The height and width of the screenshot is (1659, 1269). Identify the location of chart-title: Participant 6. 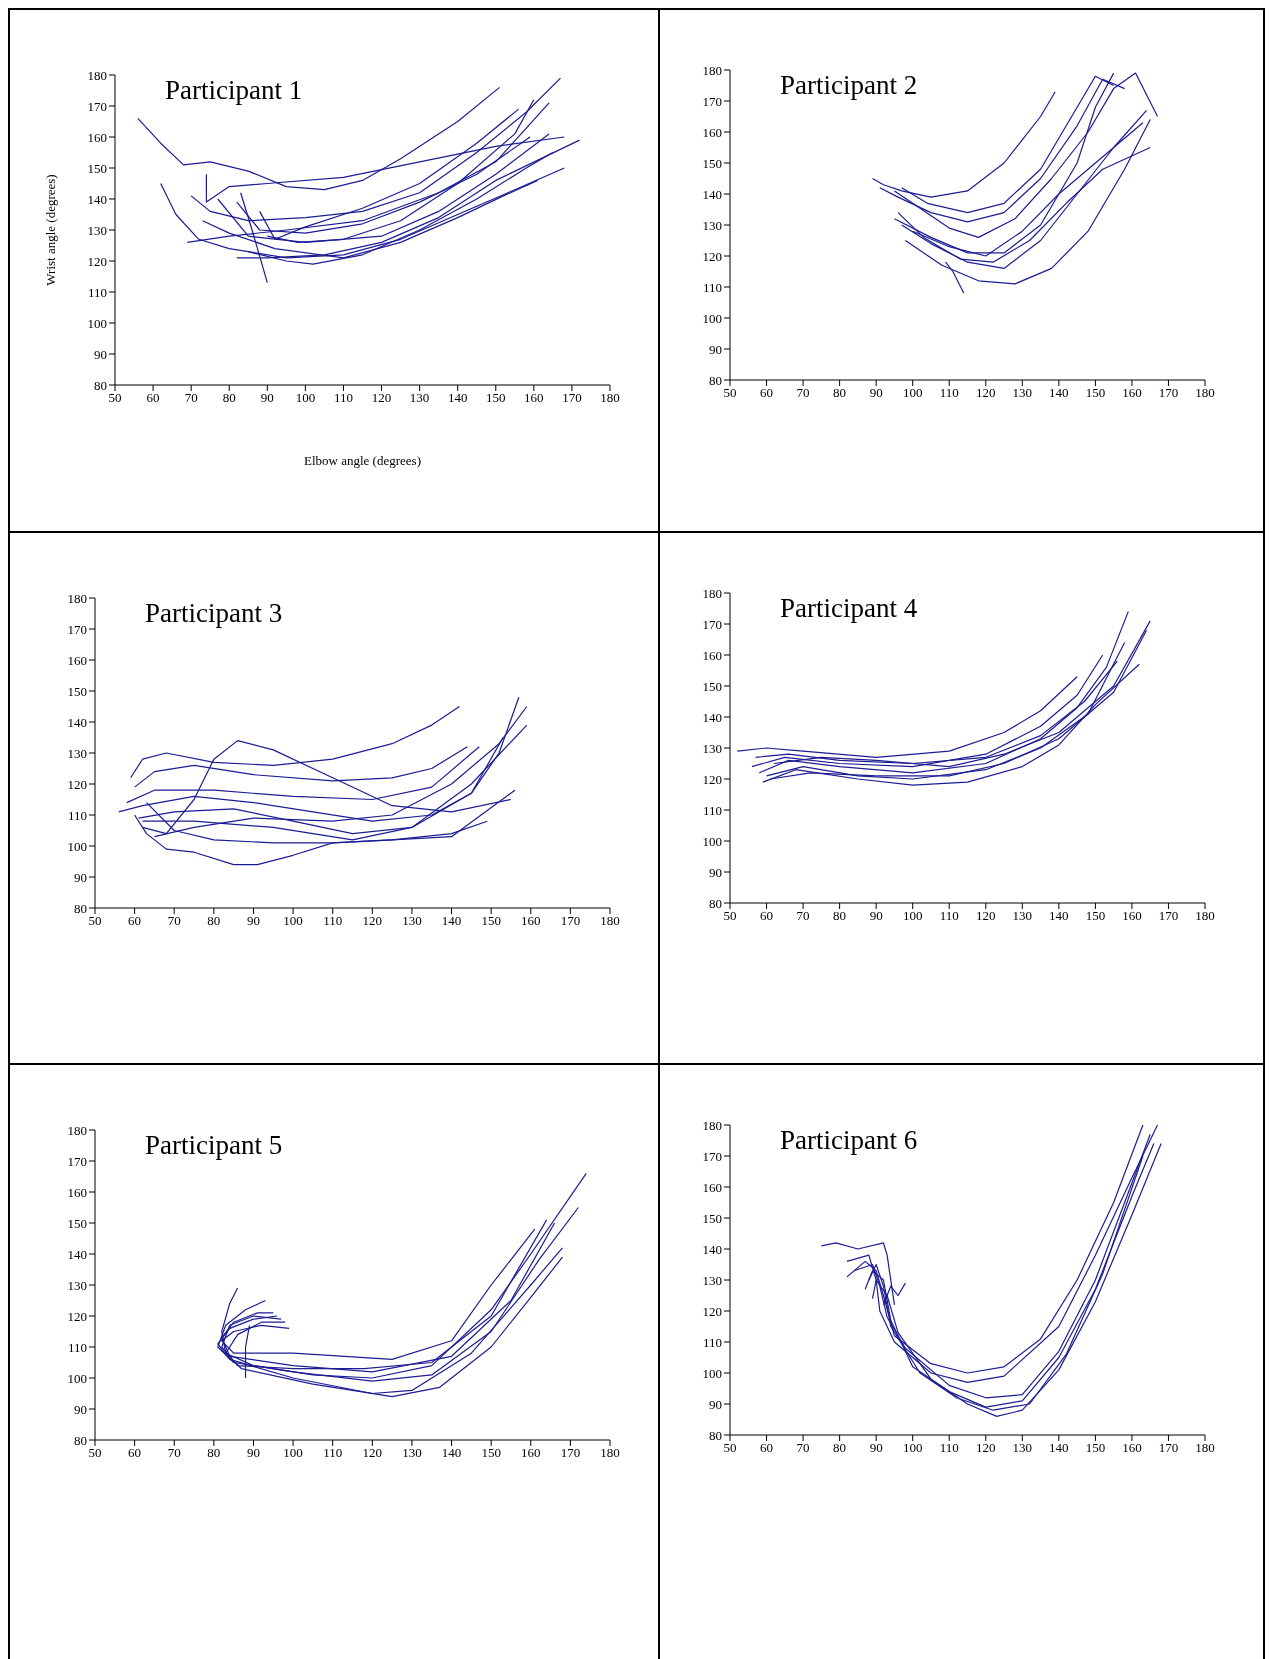
(849, 1140).